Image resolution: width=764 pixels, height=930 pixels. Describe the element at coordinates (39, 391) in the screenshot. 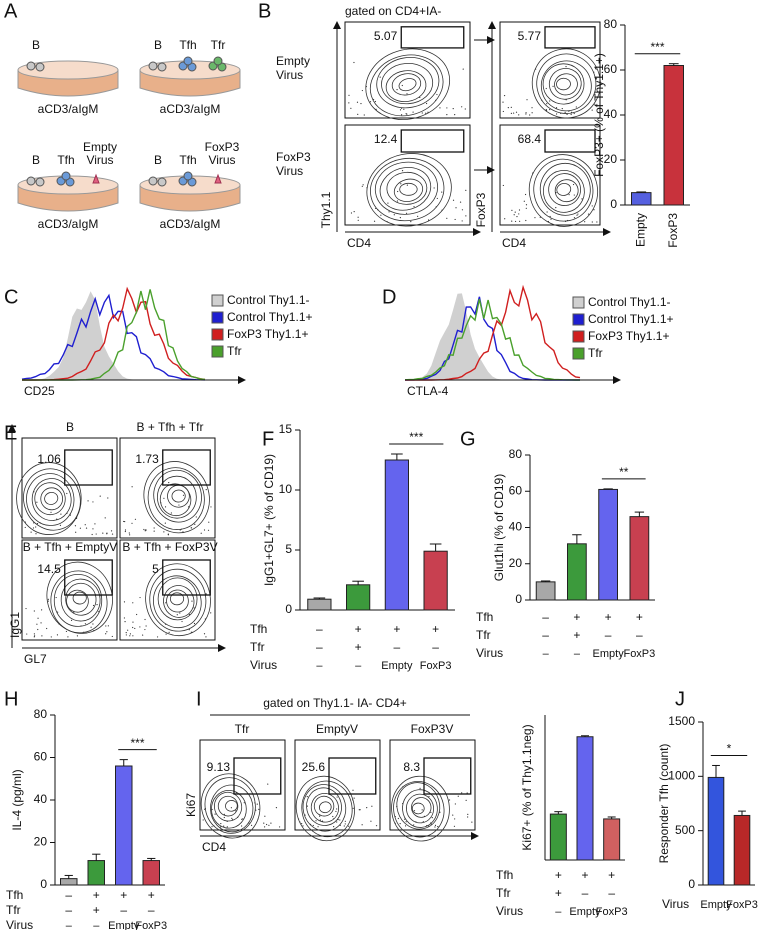

I see `x-axis-label: CD25` at that location.